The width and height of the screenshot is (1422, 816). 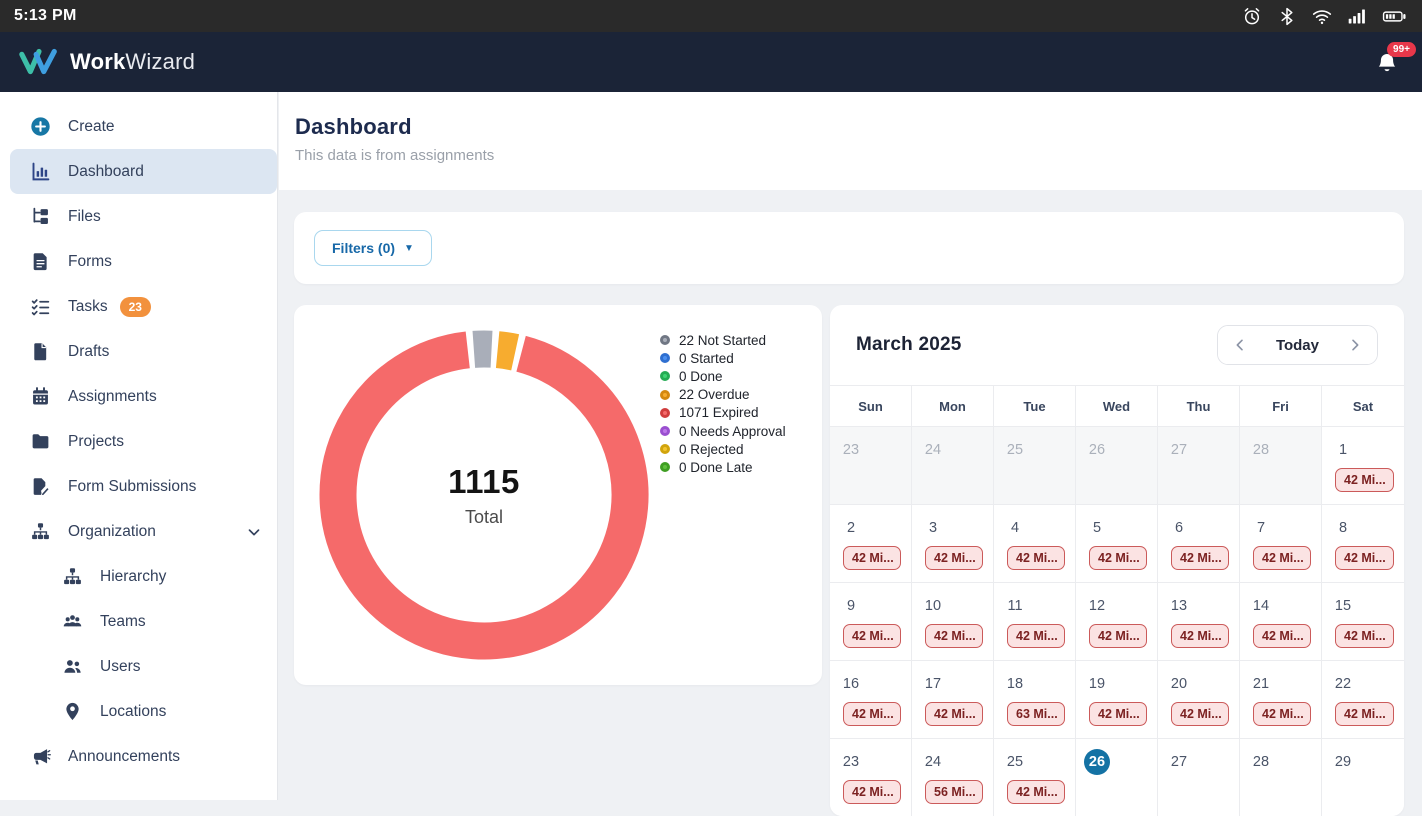 I want to click on calendar-day-26-outmonth: 26, so click(x=1117, y=465).